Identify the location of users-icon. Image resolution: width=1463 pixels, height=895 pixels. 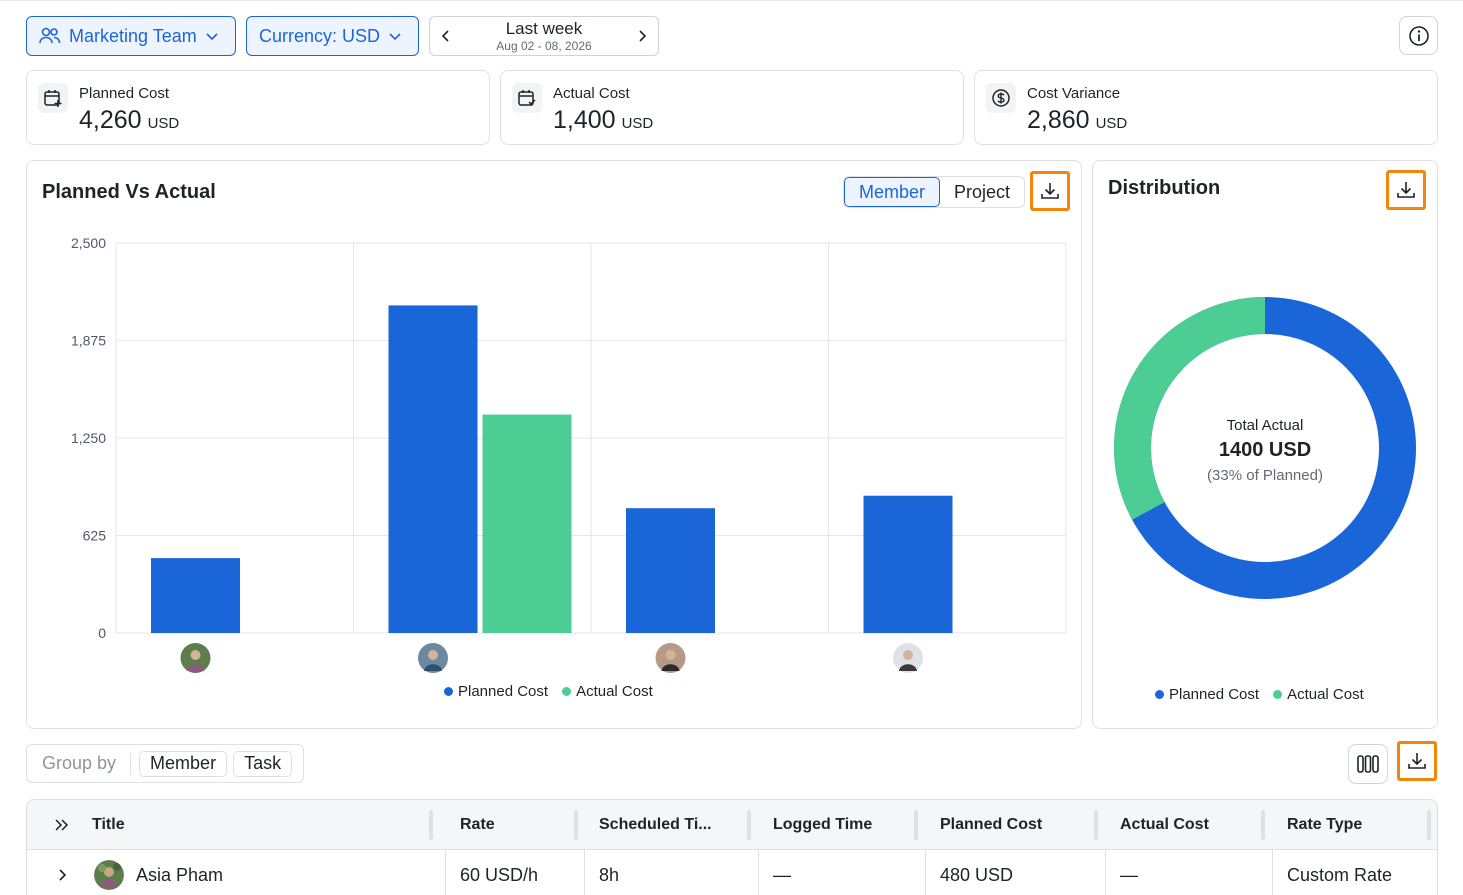
(50, 35).